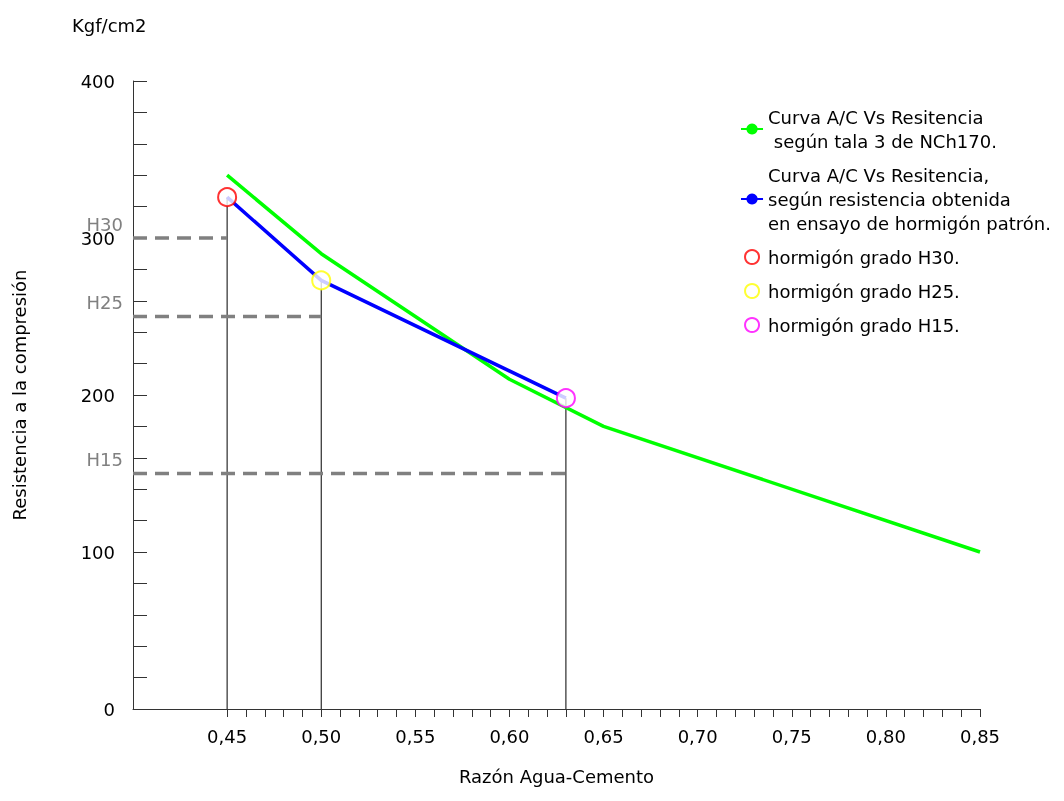  What do you see at coordinates (97, 552) in the screenshot?
I see `y-tick-label: 100` at bounding box center [97, 552].